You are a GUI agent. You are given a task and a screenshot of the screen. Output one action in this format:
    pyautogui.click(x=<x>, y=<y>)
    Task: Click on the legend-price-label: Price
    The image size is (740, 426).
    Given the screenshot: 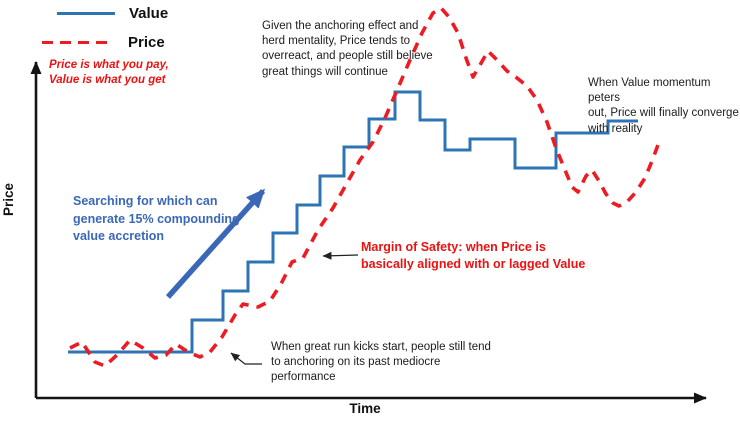 What is the action you would take?
    pyautogui.click(x=146, y=42)
    